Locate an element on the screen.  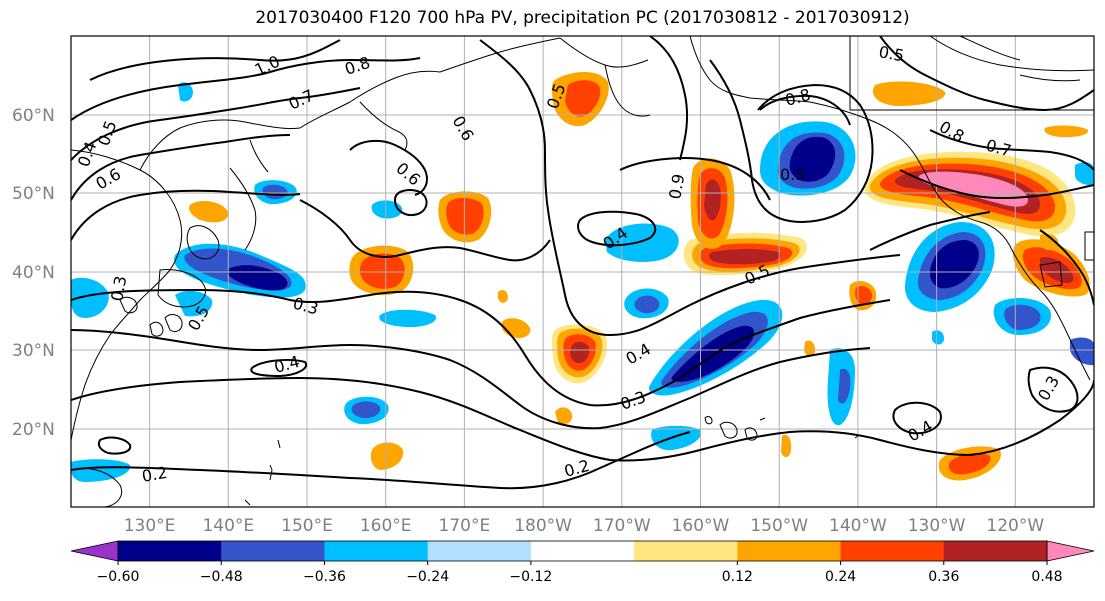
lon-label: 130°W is located at coordinates (937, 526).